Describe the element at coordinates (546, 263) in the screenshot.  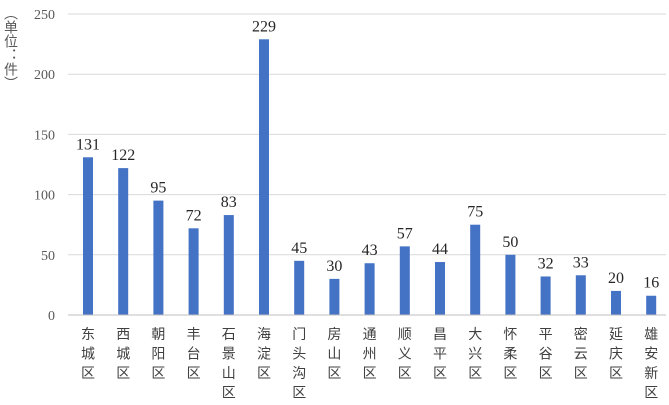
I see `data-label: 32` at that location.